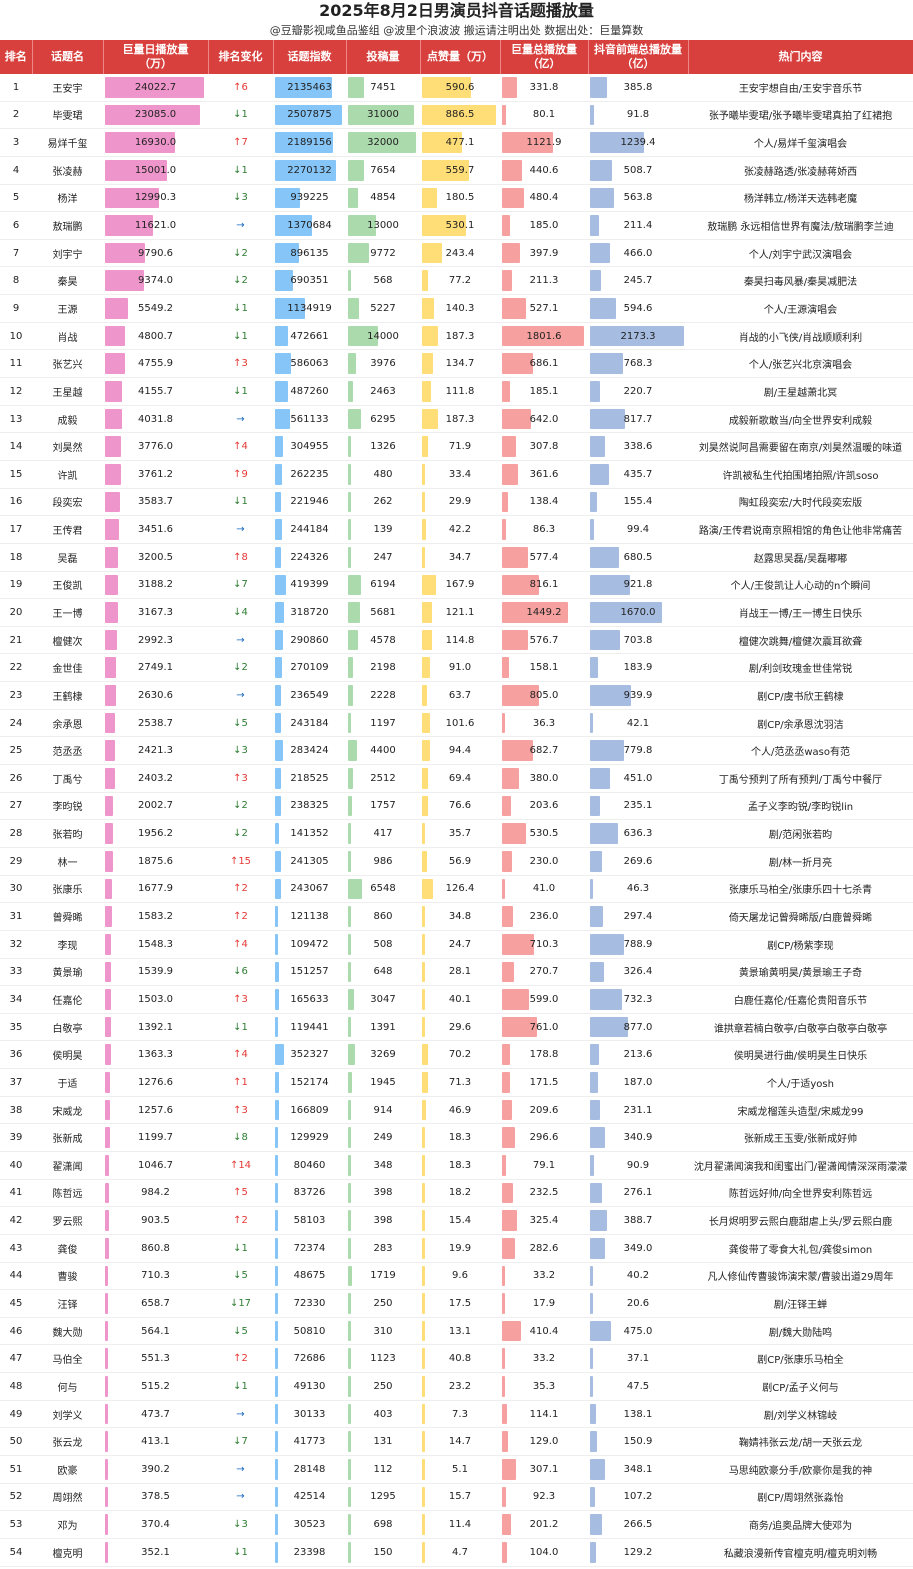  Describe the element at coordinates (309, 1331) in the screenshot. I see `topic-index-value: 50810` at that location.